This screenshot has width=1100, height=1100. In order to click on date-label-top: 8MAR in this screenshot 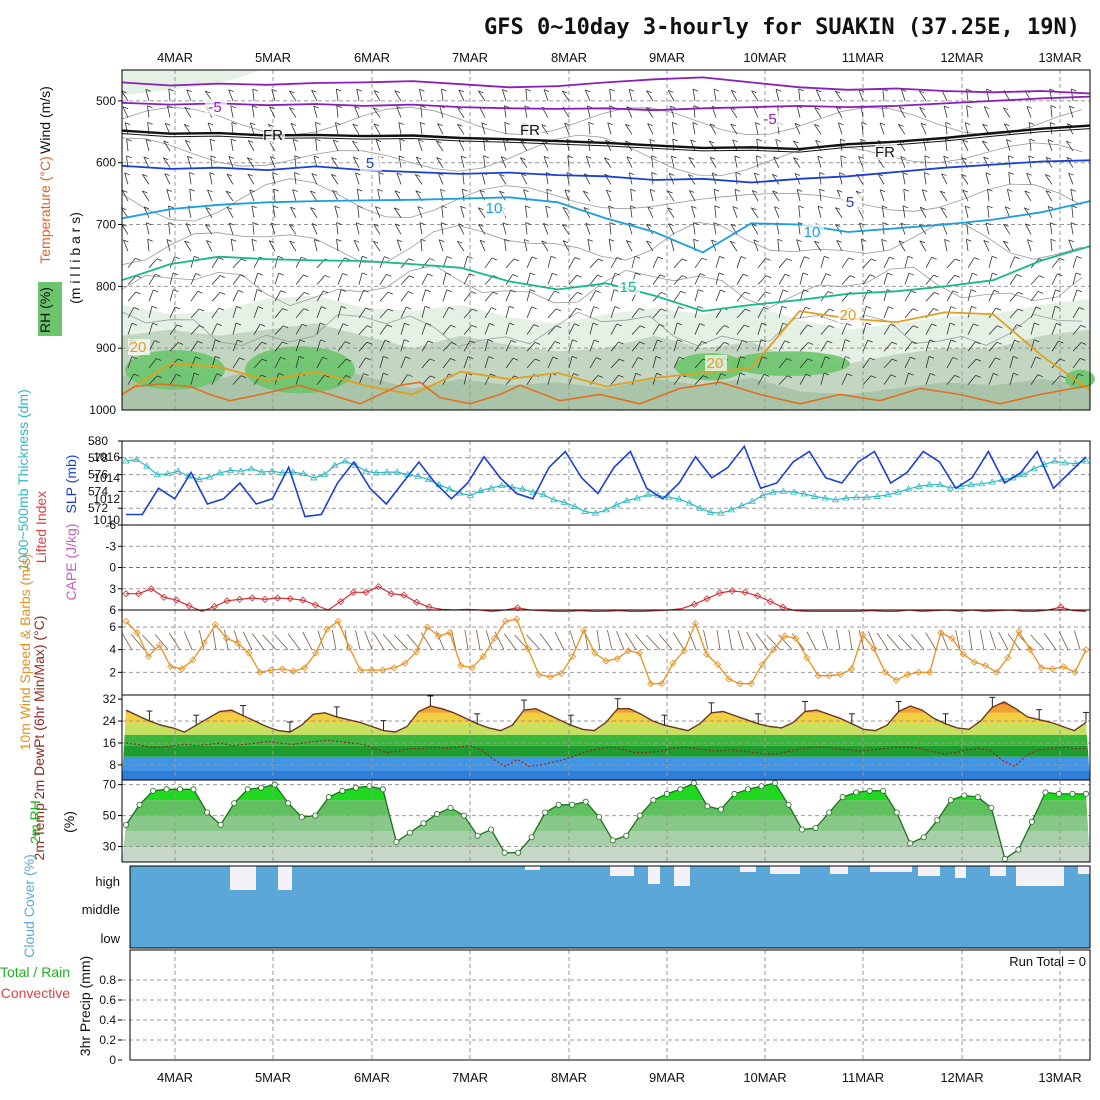, I will do `click(569, 57)`.